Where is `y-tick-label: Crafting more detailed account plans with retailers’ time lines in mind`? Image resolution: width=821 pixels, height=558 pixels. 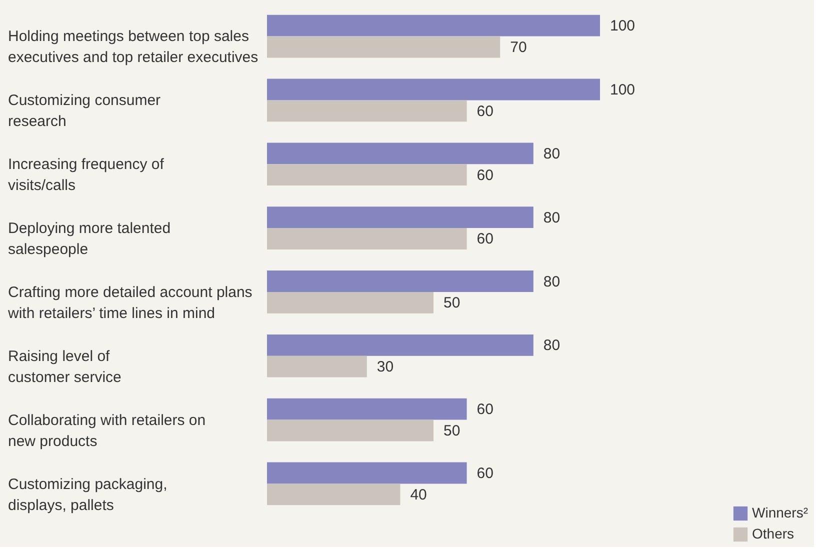
y-tick-label: Crafting more detailed account plans with retailers’ time lines in mind is located at coordinates (129, 303).